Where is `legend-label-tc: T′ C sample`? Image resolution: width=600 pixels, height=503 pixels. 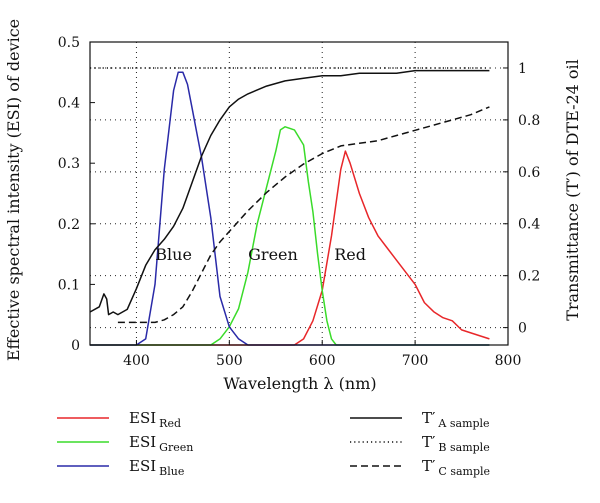
legend-label-tc: T′ C sample is located at coordinates (456, 467).